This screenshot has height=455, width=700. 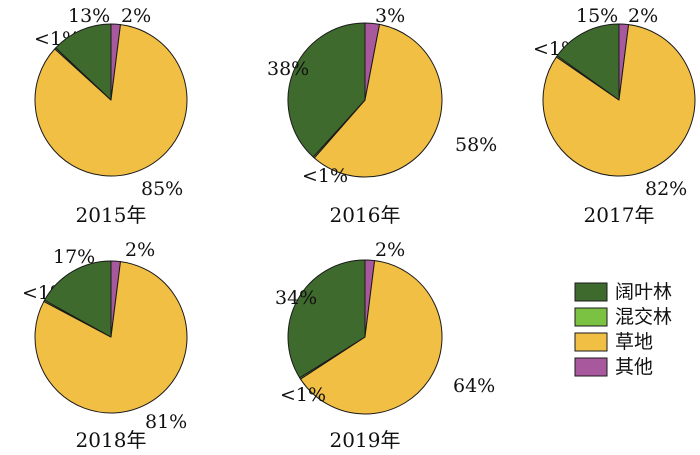 I want to click on pie-chart: 2%81%<1%17%2018年, so click(x=105, y=345).